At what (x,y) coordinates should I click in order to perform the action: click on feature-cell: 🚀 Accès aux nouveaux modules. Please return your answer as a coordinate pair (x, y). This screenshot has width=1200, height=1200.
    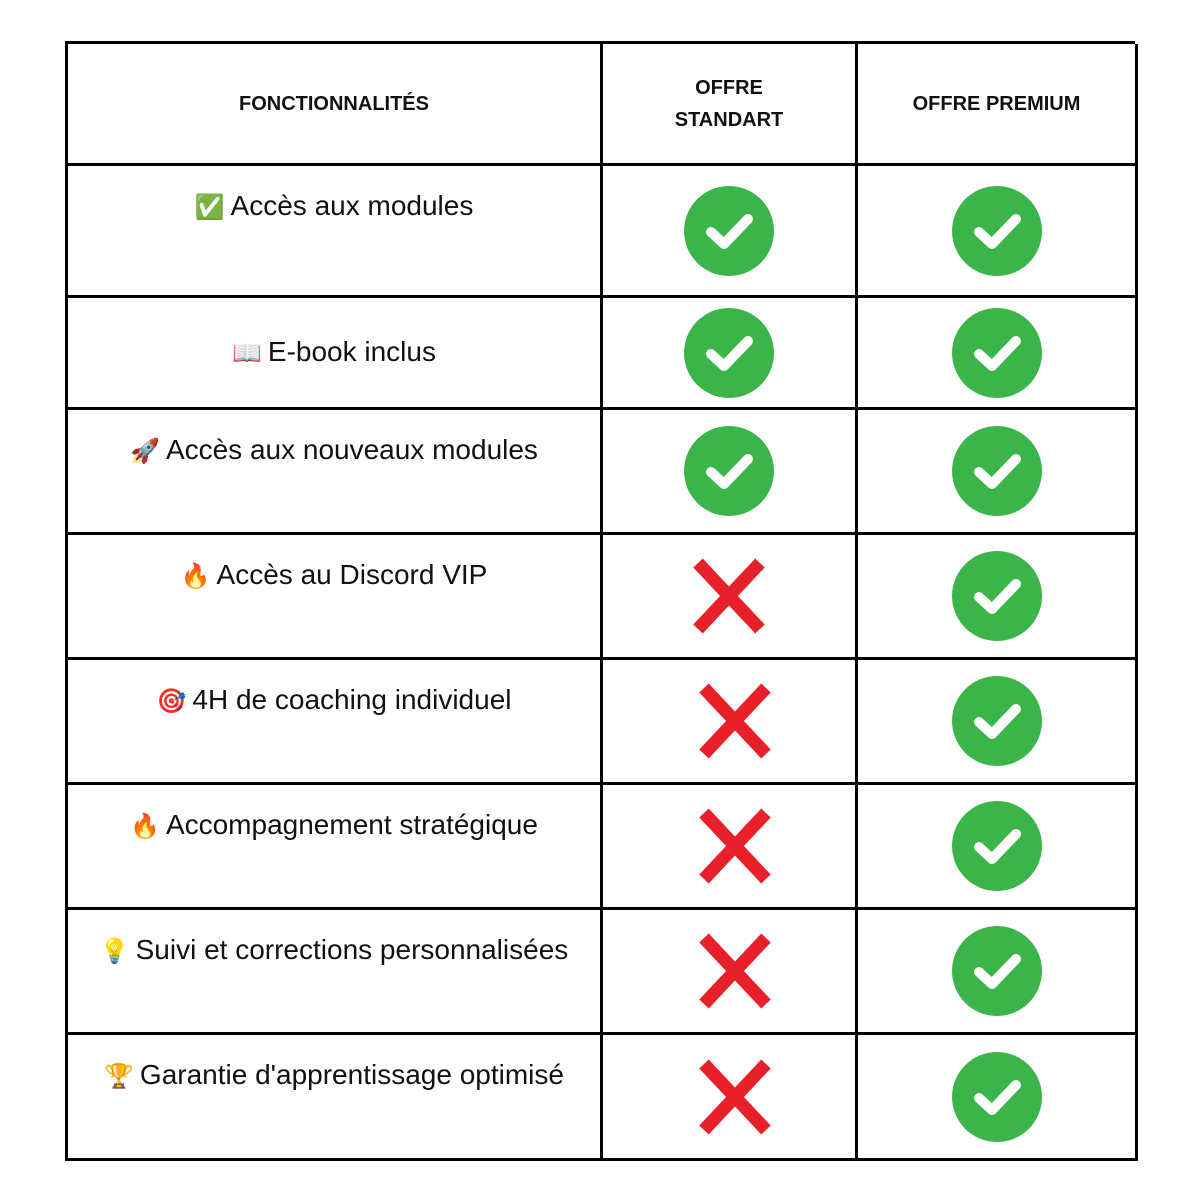
    Looking at the image, I should click on (335, 472).